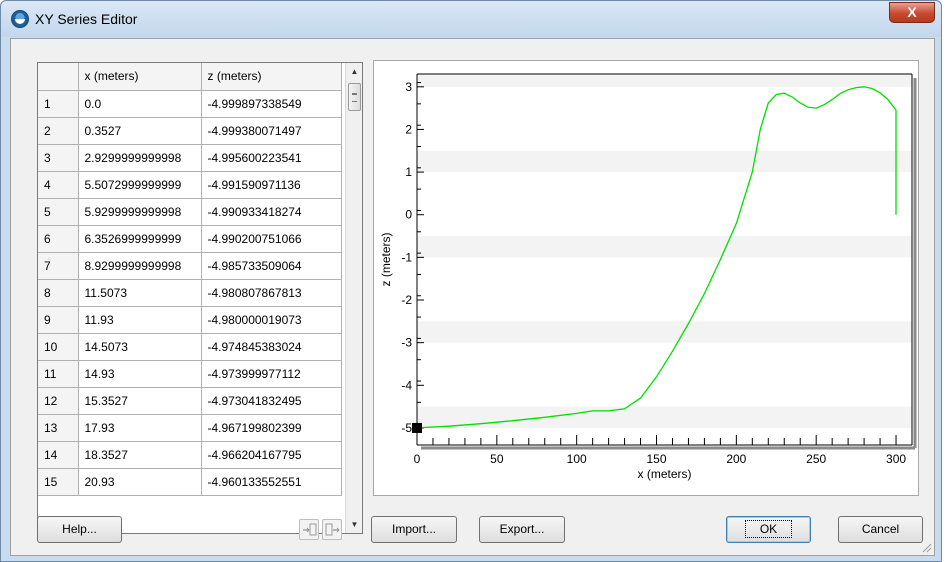  I want to click on z-value-cell: -4.967199802399, so click(271, 428).